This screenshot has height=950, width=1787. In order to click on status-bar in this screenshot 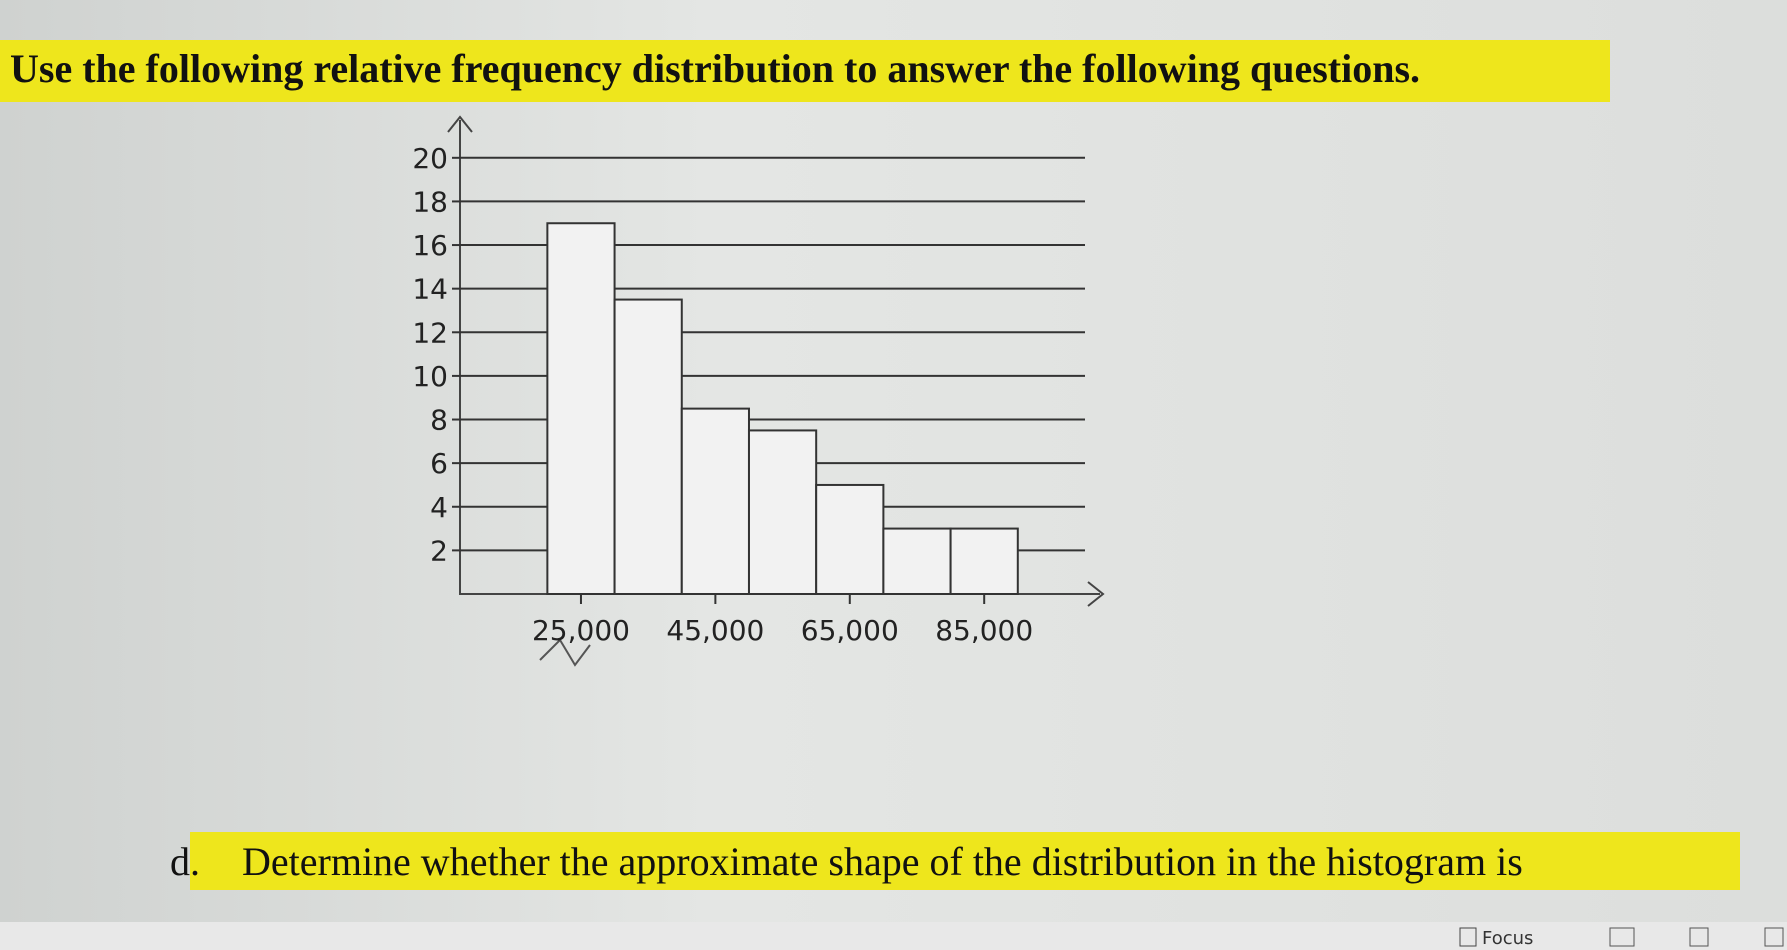, I will do `click(893, 936)`.